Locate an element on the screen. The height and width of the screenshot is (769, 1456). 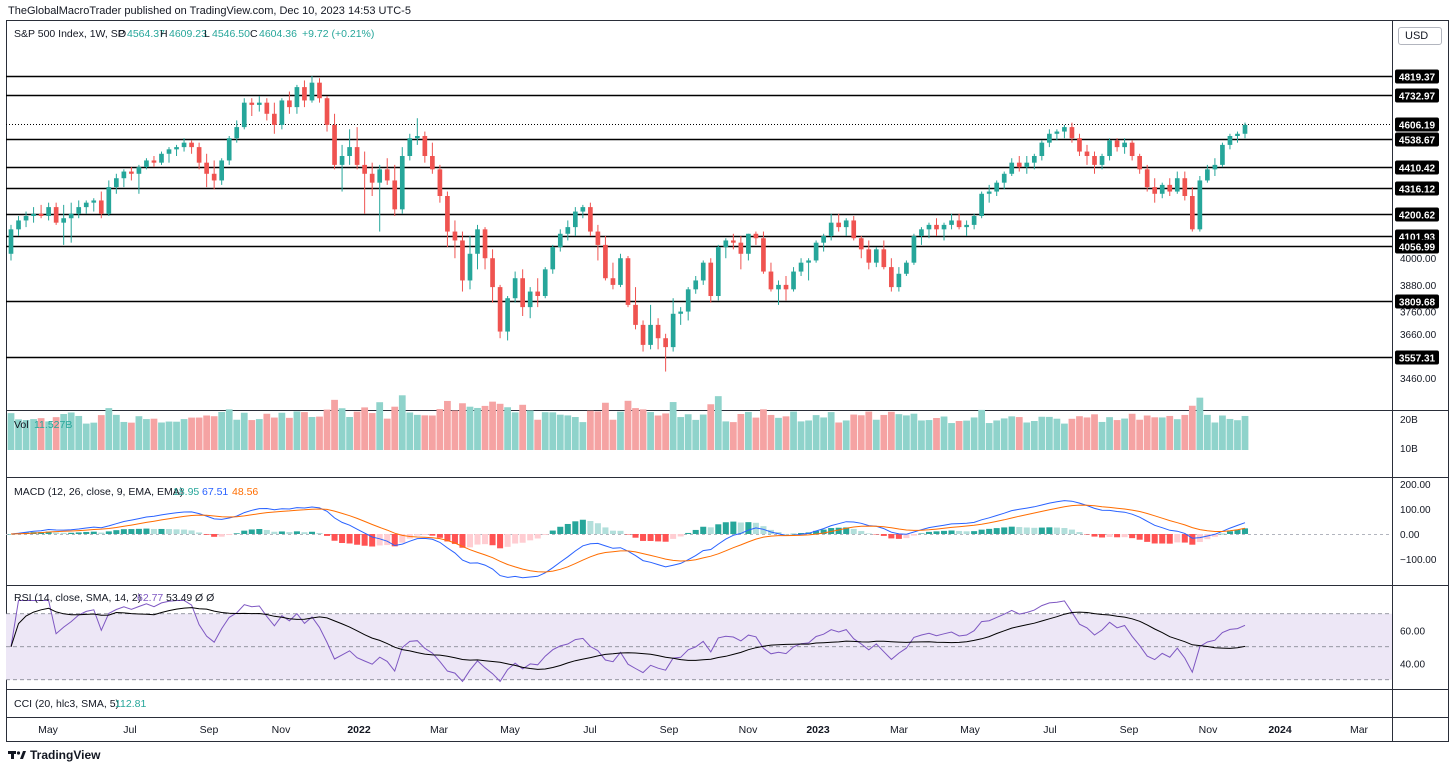
footer-brand: TradingView is located at coordinates (54, 755).